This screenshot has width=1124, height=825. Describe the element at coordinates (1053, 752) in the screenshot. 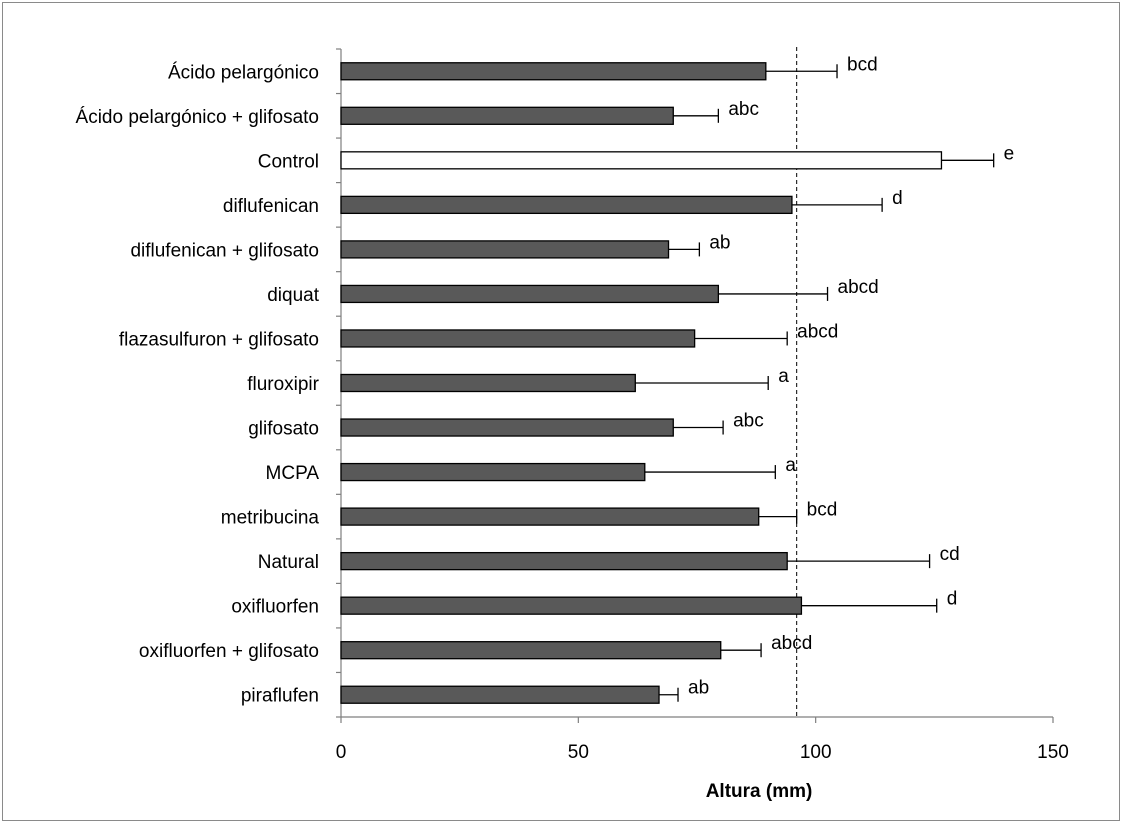

I see `x-tick-label: 150` at that location.